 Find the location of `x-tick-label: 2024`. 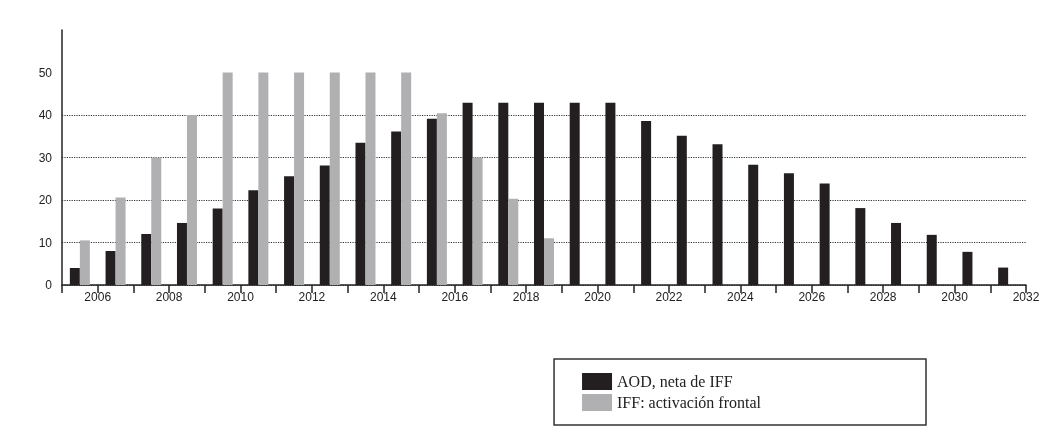

x-tick-label: 2024 is located at coordinates (741, 297).